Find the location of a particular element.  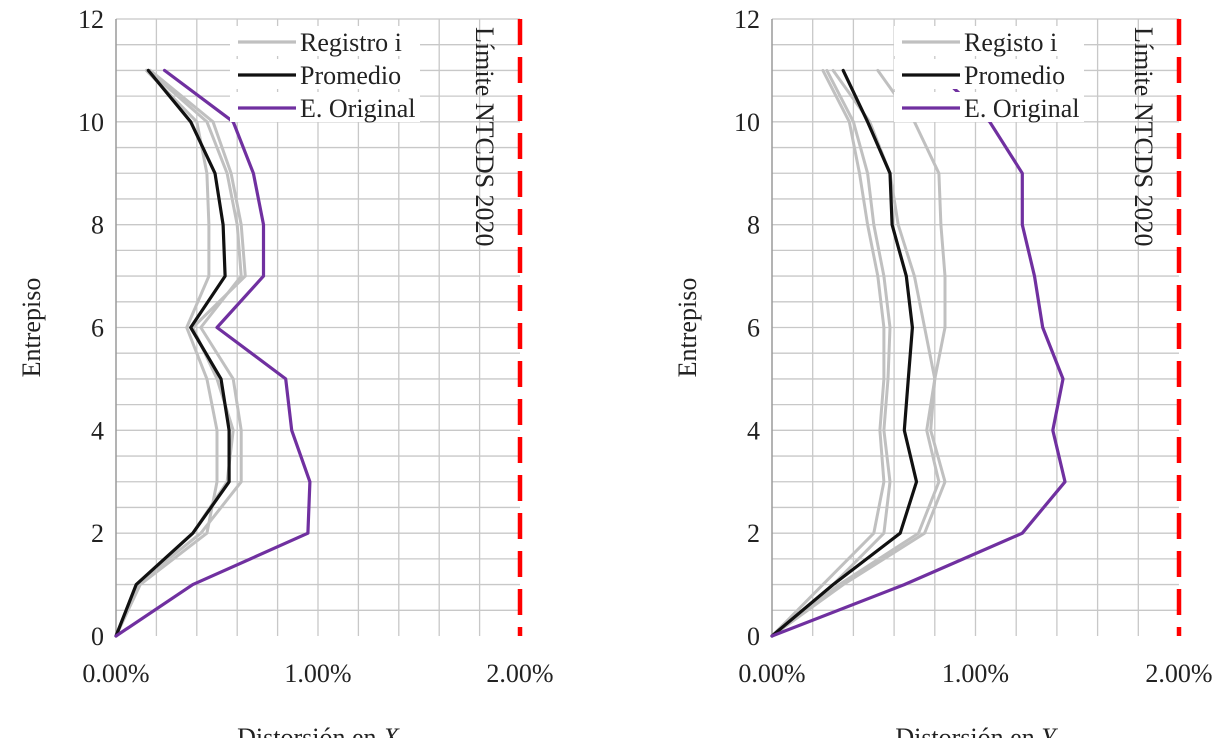

legend: Registo i Promedio E. Original is located at coordinates (989, 74).